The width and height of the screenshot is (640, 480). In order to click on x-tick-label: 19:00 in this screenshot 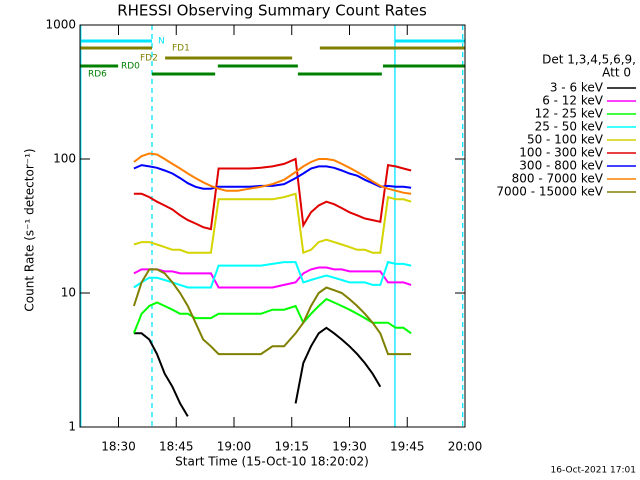, I will do `click(234, 447)`.